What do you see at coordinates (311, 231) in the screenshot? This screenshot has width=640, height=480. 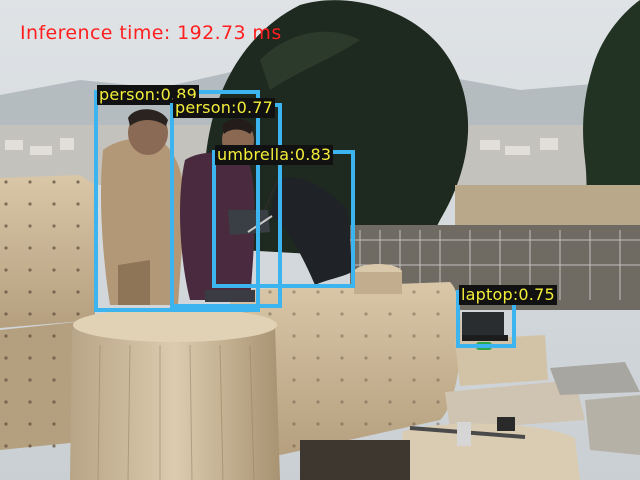 I see `umbrella` at bounding box center [311, 231].